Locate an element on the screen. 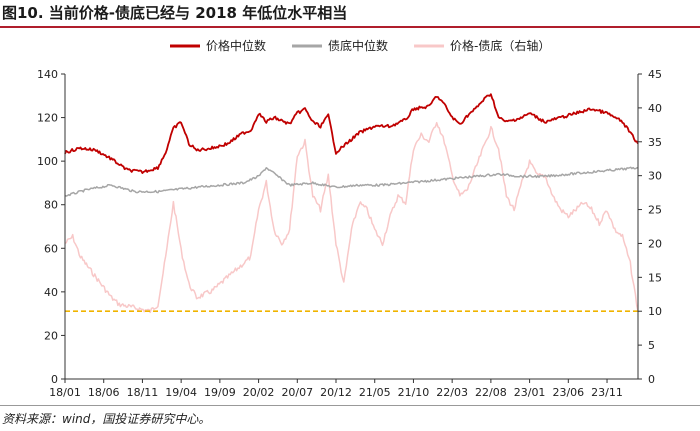 Image resolution: width=700 pixels, height=431 pixels. legend-item-bond-floor-median: 债底中位数 is located at coordinates (340, 45).